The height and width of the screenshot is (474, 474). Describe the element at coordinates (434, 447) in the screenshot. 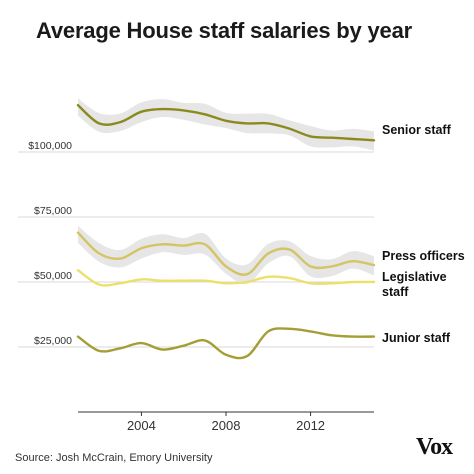

I see `vox-logo: Vox` at that location.